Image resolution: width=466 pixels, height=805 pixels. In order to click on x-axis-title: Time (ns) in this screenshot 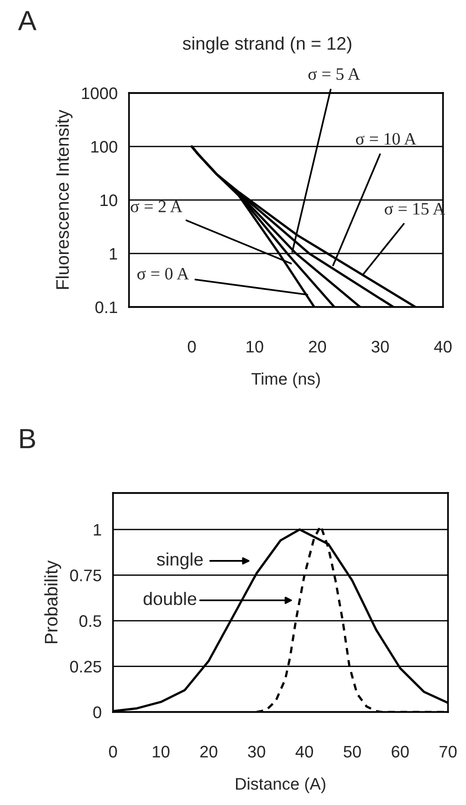, I will do `click(286, 380)`.